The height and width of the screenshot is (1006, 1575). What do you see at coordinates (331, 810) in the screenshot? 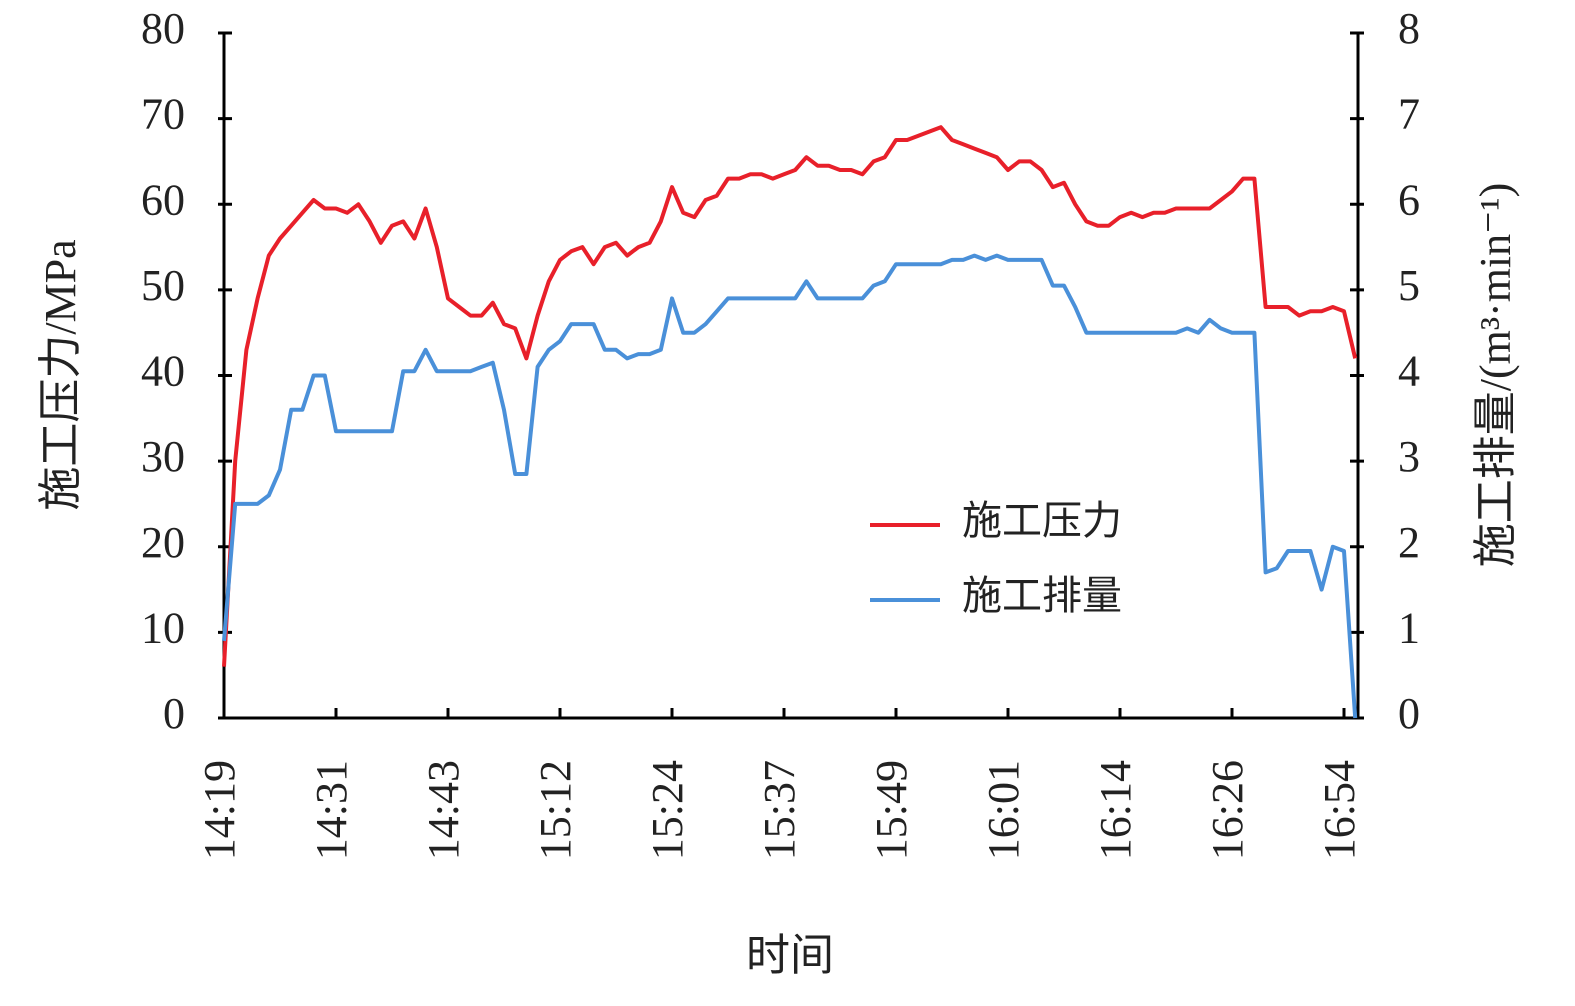
I see `x-tick-label: 14:31` at bounding box center [331, 810].